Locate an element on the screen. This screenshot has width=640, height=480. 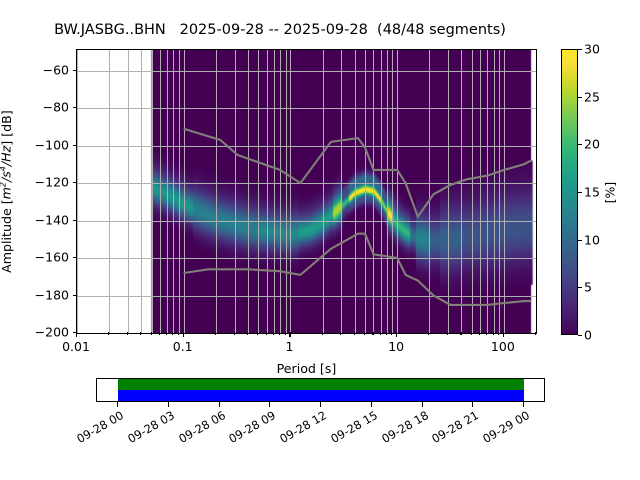
colorbar-gradient is located at coordinates (569, 192).